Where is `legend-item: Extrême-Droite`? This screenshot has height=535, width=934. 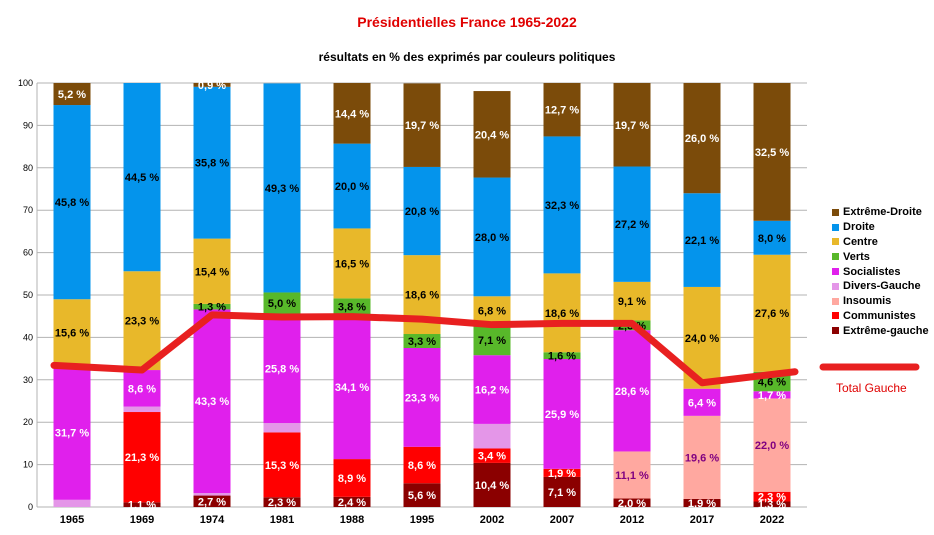 legend-item: Extrême-Droite is located at coordinates (880, 212).